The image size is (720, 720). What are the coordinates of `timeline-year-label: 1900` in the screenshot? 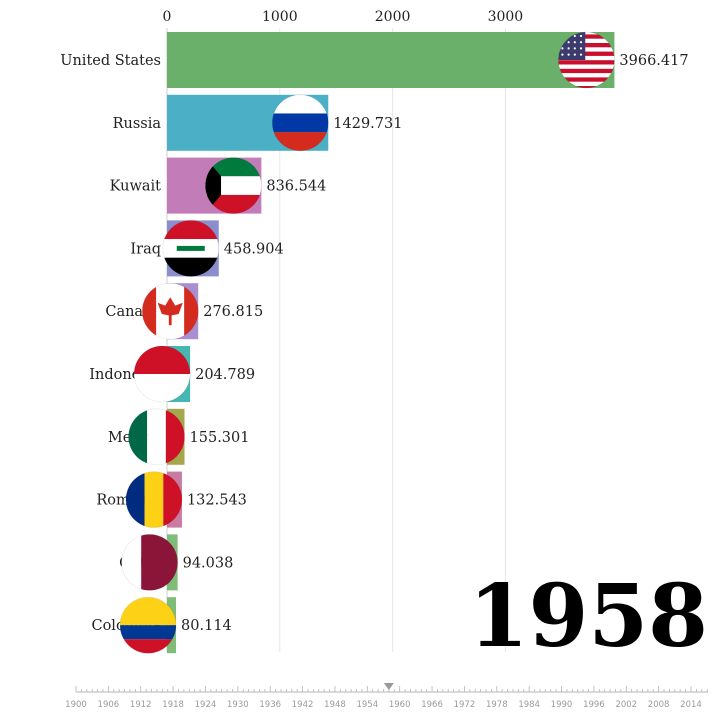 It's located at (76, 705).